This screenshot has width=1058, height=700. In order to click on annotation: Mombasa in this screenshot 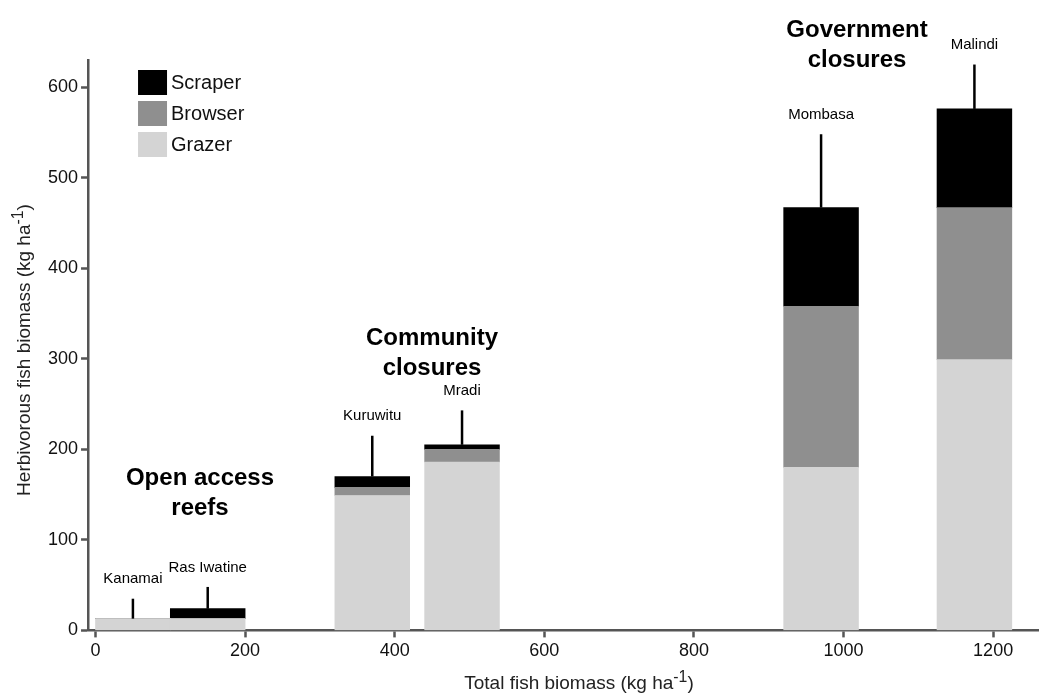, I will do `click(821, 113)`.